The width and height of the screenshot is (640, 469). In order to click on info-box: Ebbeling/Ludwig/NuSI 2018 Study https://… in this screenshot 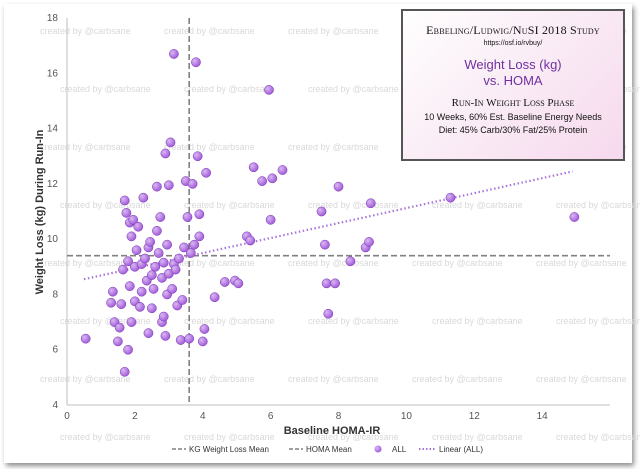, I will do `click(513, 85)`.